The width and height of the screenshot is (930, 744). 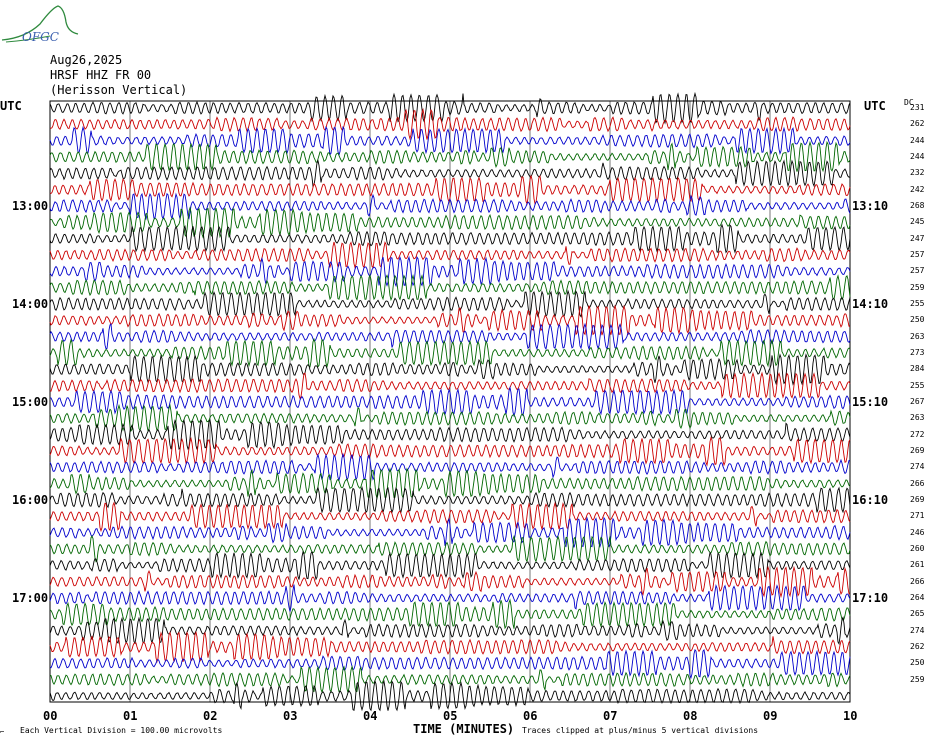 I want to click on station-description: (Herisson Vertical), so click(x=119, y=90).